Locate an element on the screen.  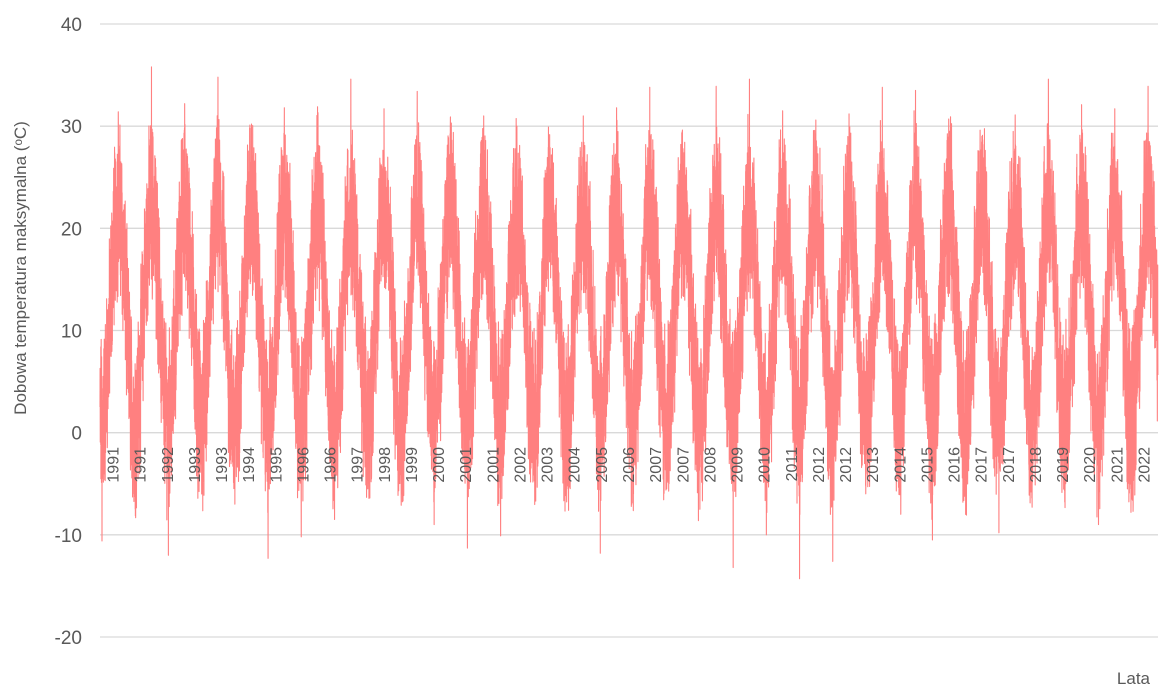
y-tick-label: 0 is located at coordinates (76, 434).